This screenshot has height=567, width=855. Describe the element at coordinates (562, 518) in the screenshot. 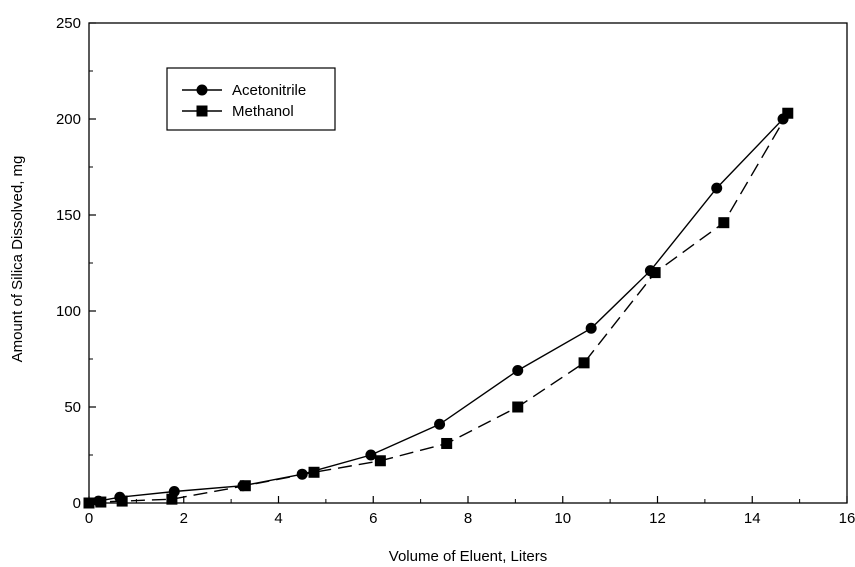

I see `x-tick-label: 10` at that location.